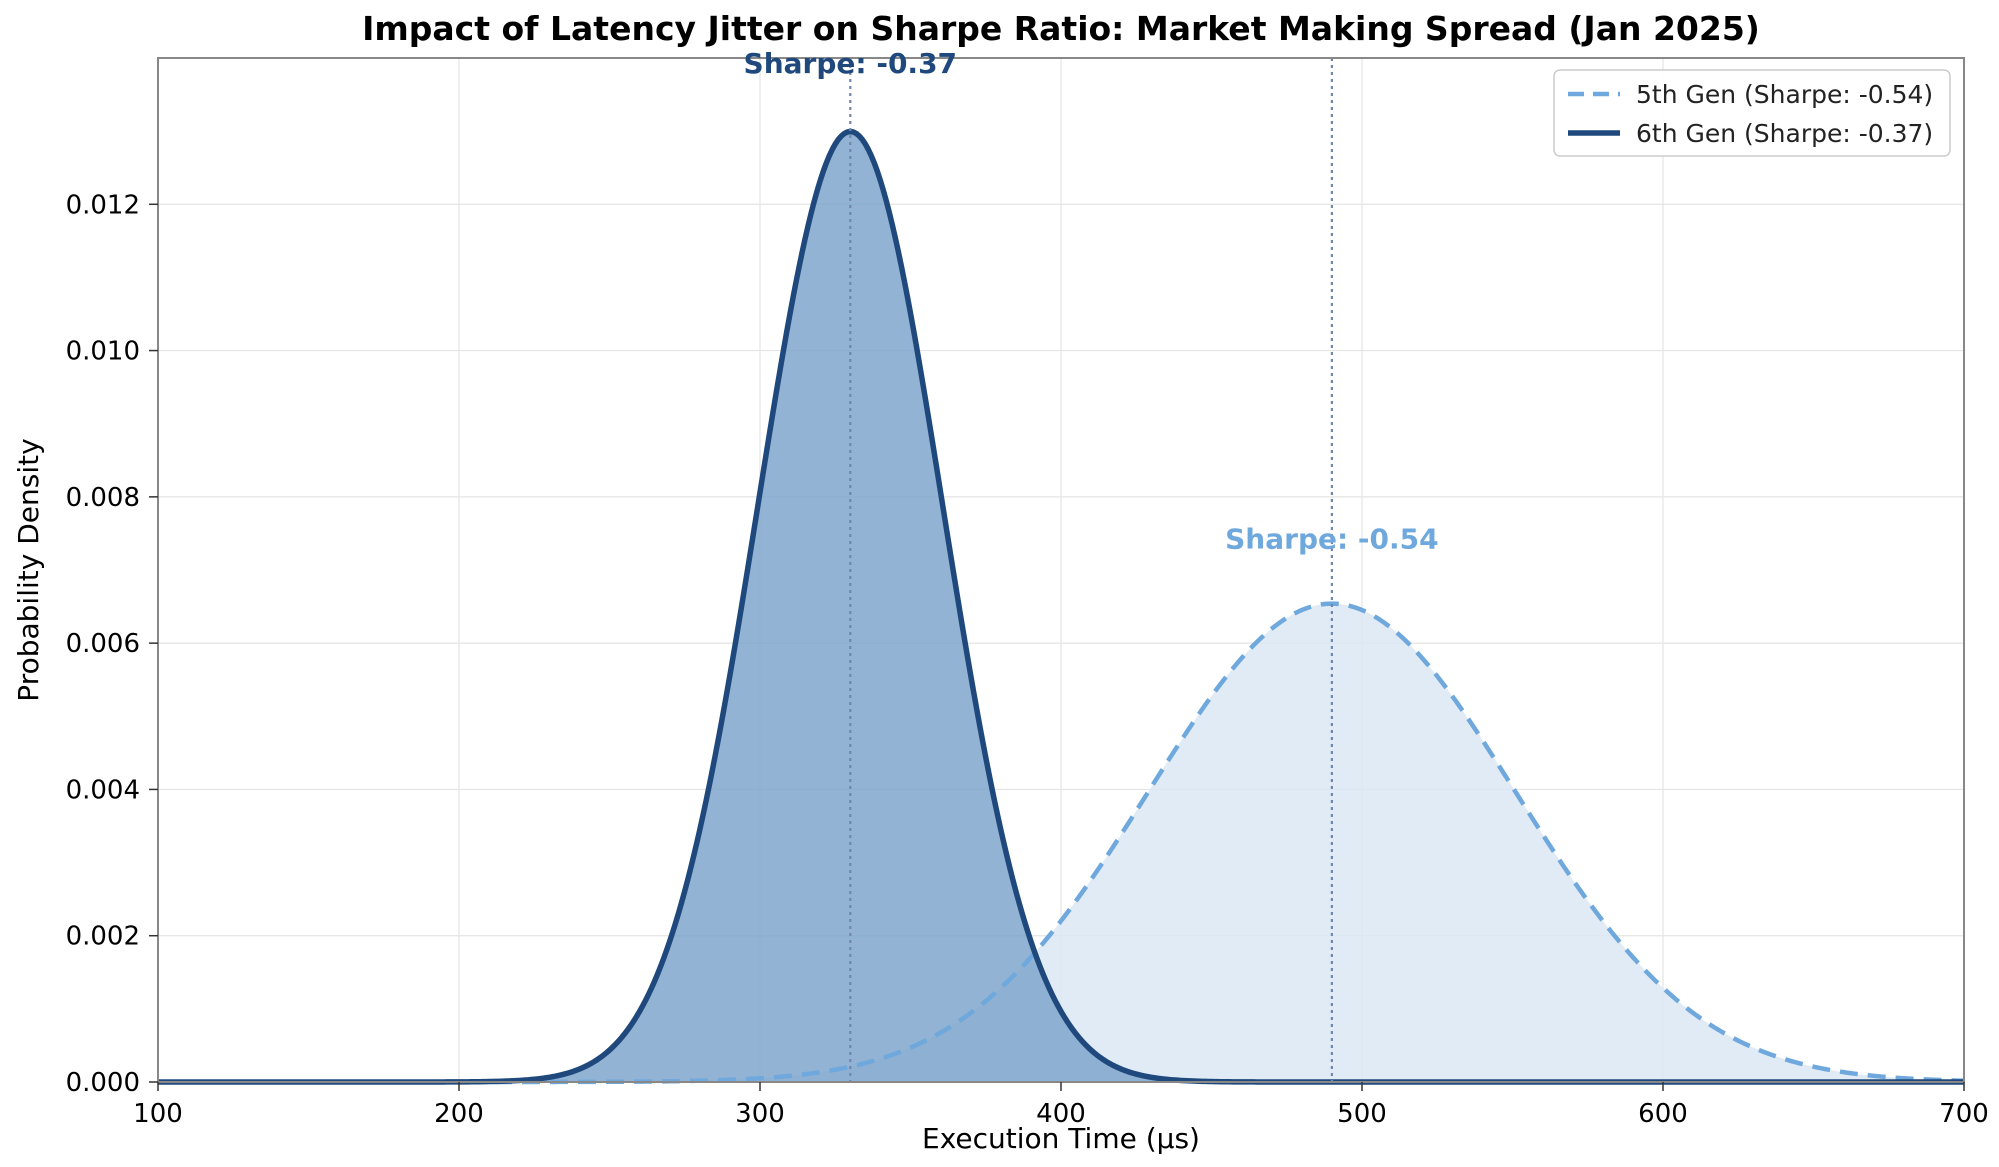 The image size is (1999, 1167). Describe the element at coordinates (103, 352) in the screenshot. I see `y-tick-label: 0.010` at that location.